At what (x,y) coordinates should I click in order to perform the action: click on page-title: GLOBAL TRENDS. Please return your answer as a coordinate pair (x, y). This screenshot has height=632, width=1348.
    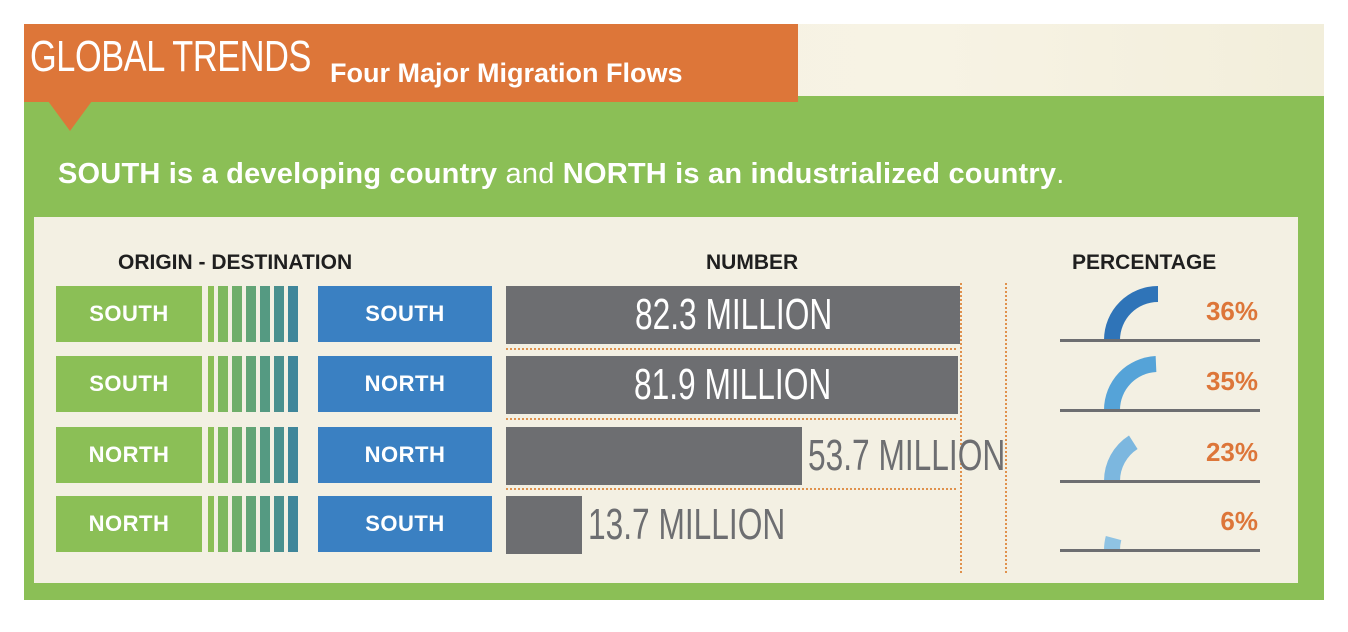
    Looking at the image, I should click on (171, 56).